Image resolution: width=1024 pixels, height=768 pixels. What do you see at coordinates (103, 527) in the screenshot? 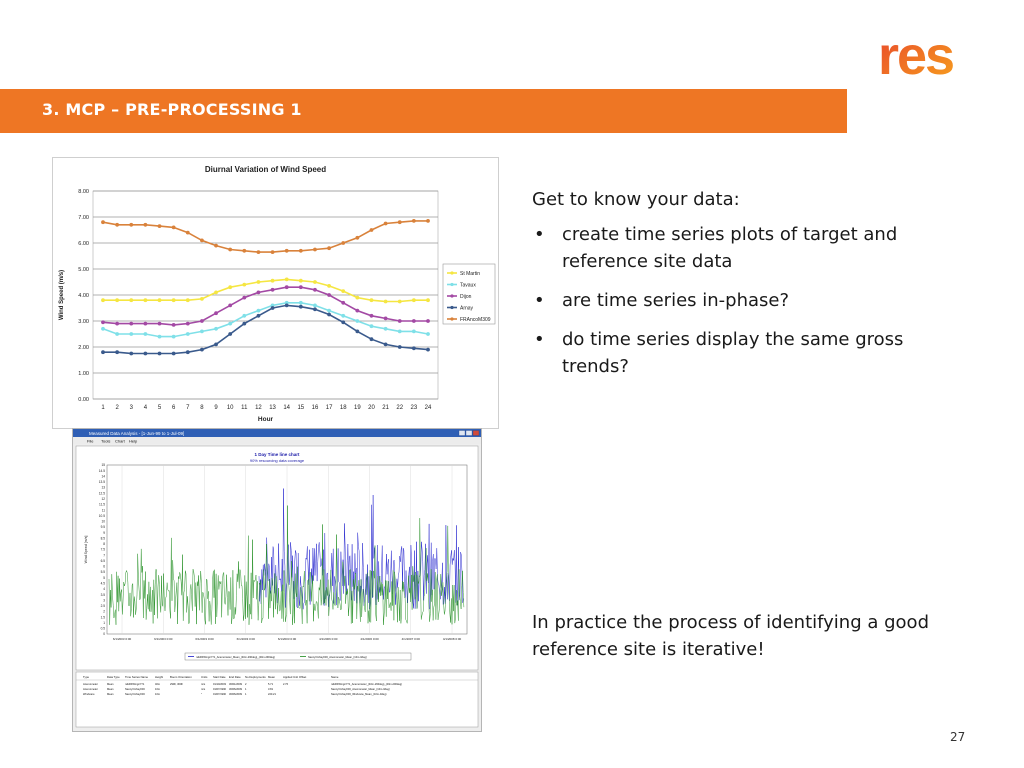
I see `y-tick-label: 9.5` at bounding box center [103, 527].